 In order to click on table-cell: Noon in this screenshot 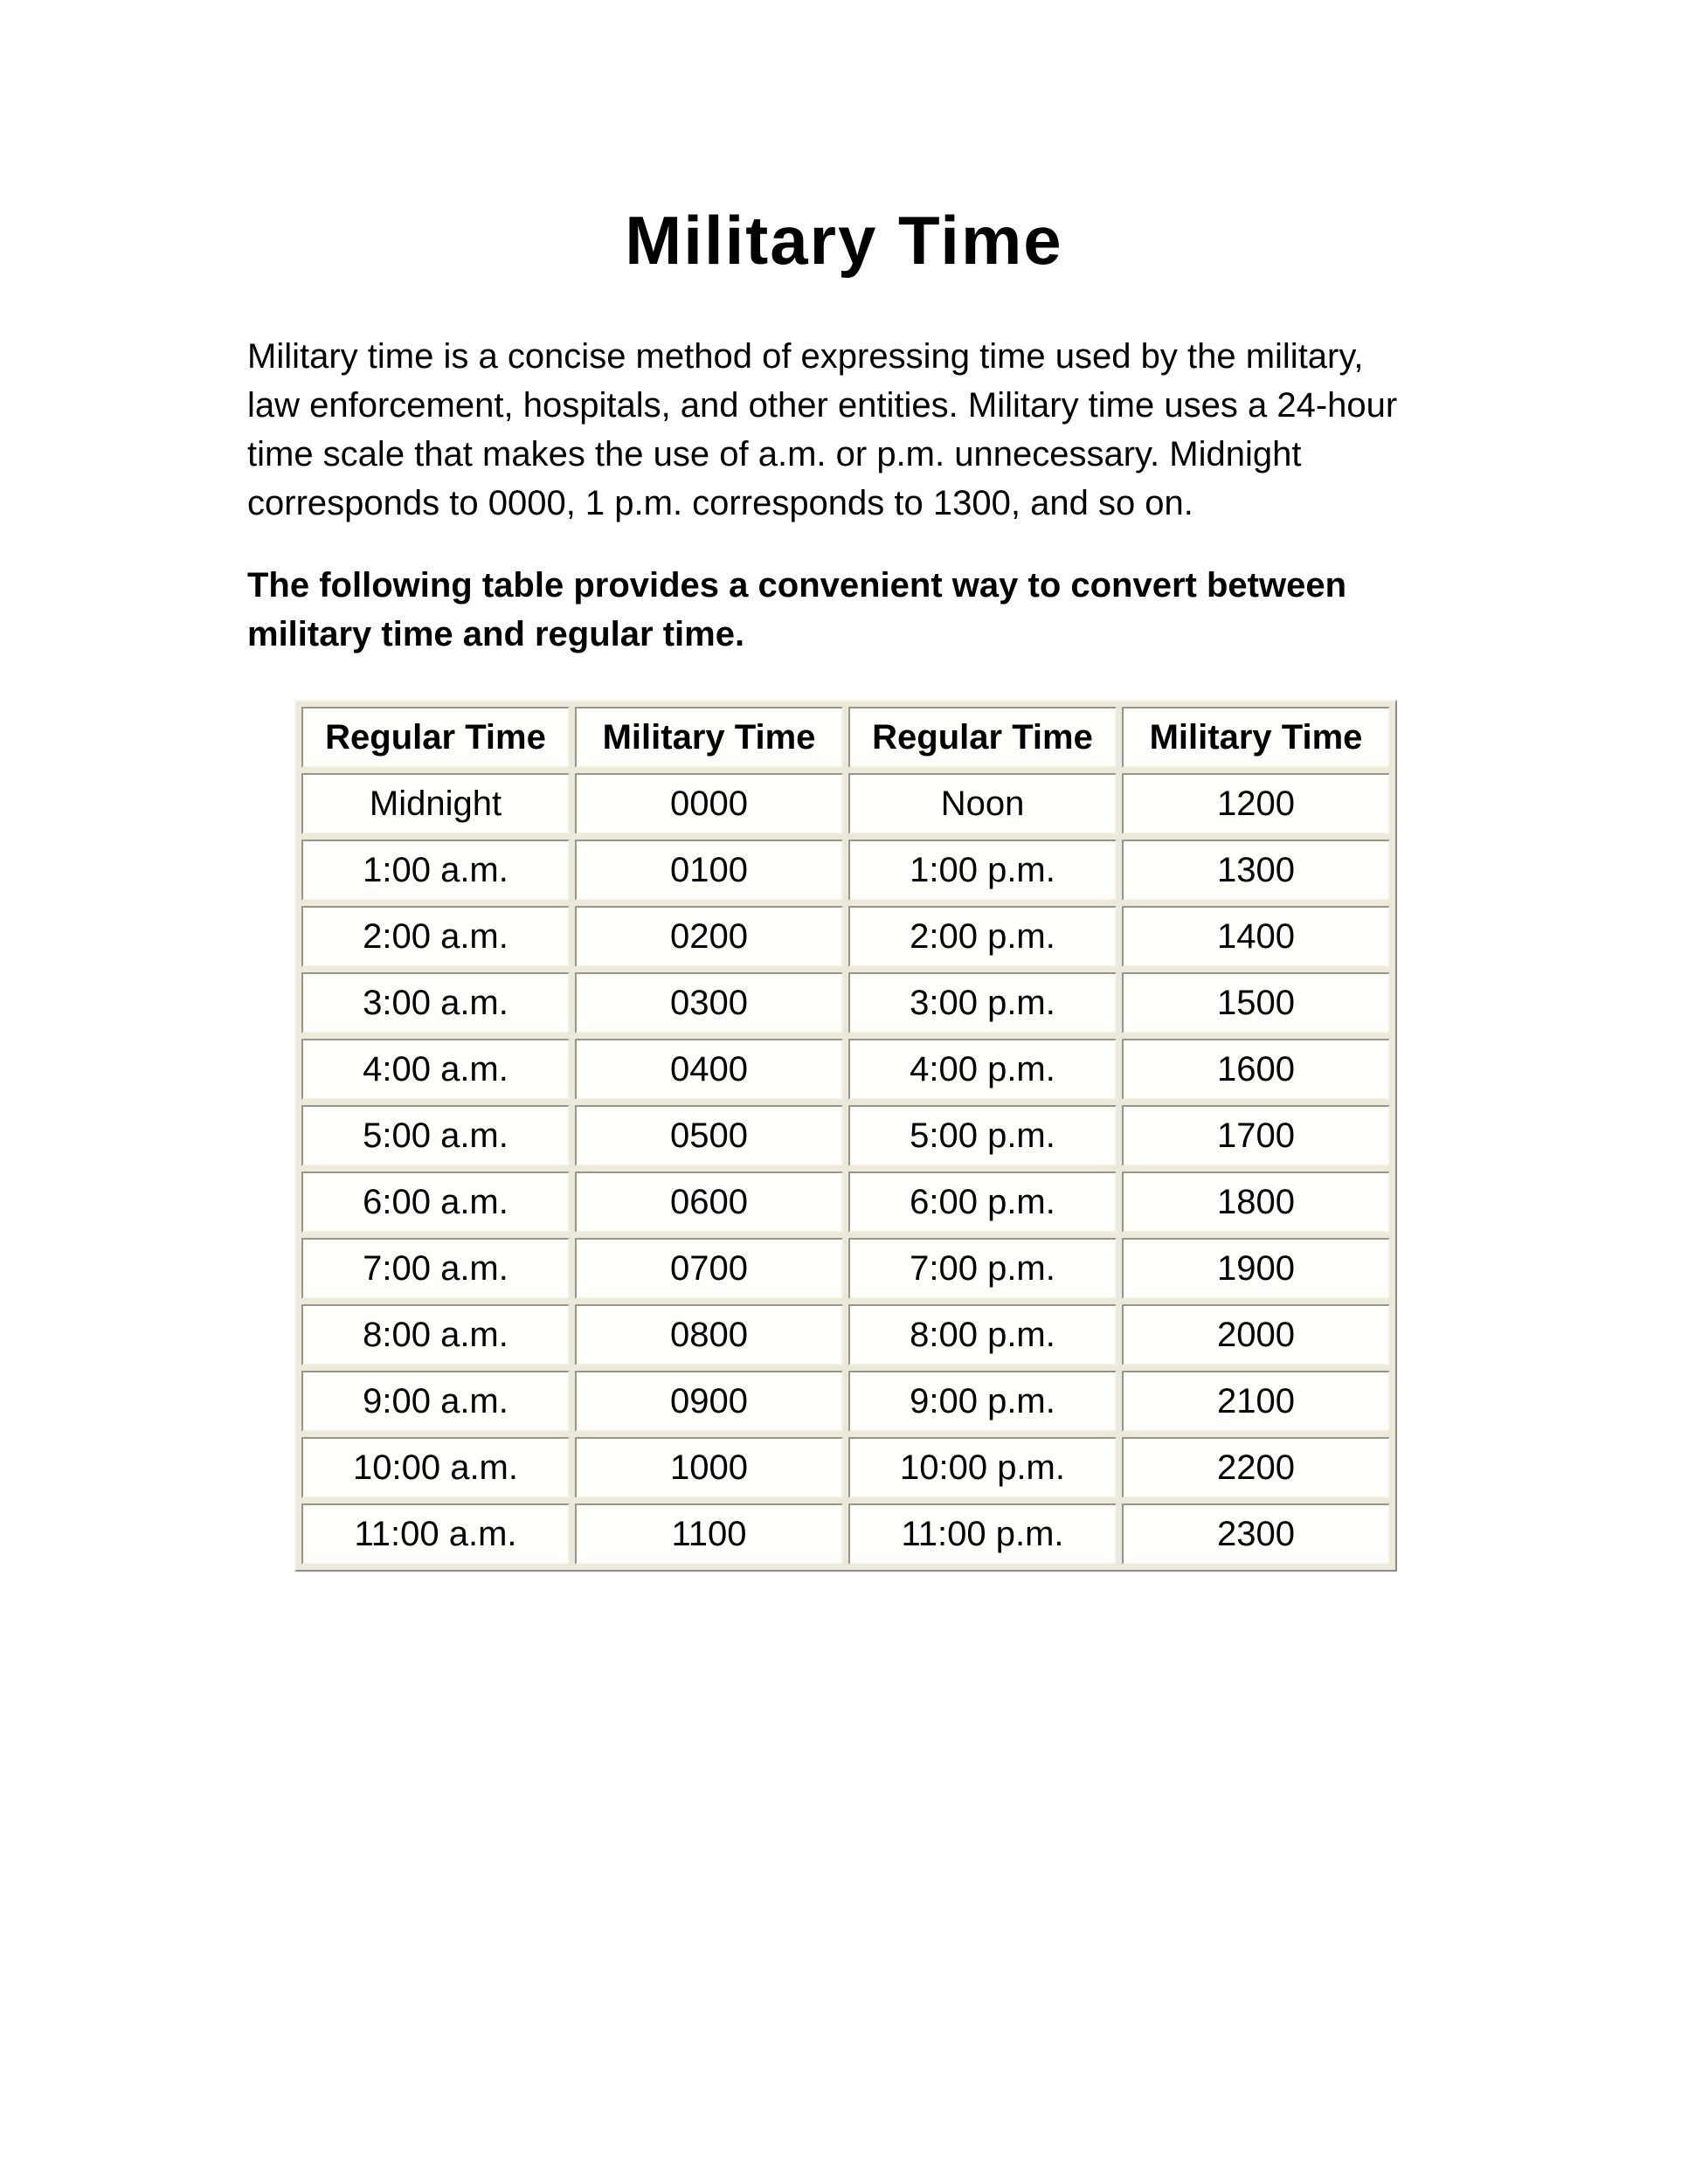, I will do `click(982, 803)`.